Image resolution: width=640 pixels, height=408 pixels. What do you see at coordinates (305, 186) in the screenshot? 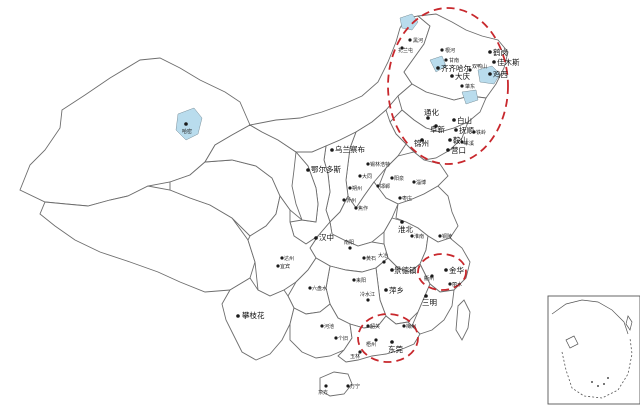
I see `province-ningxia` at bounding box center [305, 186].